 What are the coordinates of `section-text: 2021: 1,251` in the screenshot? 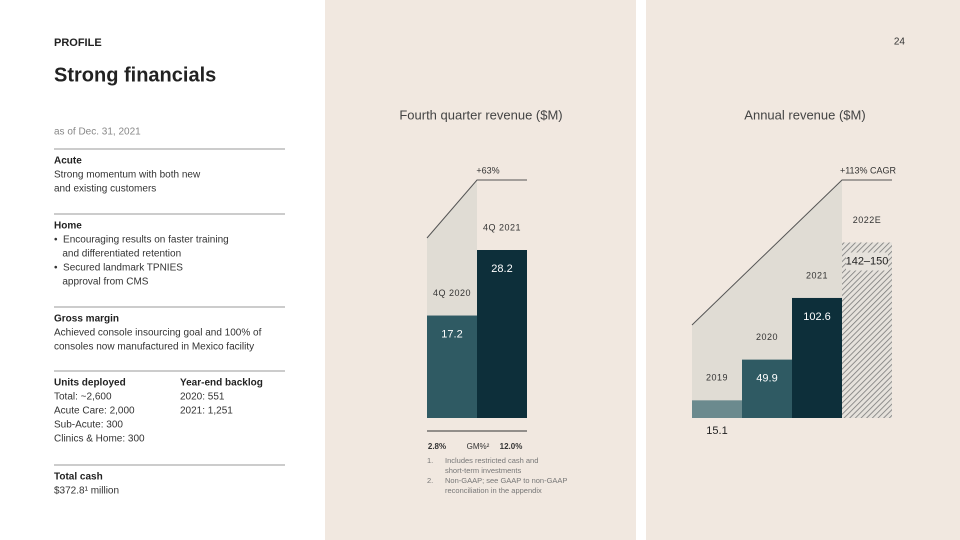 It's located at (206, 411).